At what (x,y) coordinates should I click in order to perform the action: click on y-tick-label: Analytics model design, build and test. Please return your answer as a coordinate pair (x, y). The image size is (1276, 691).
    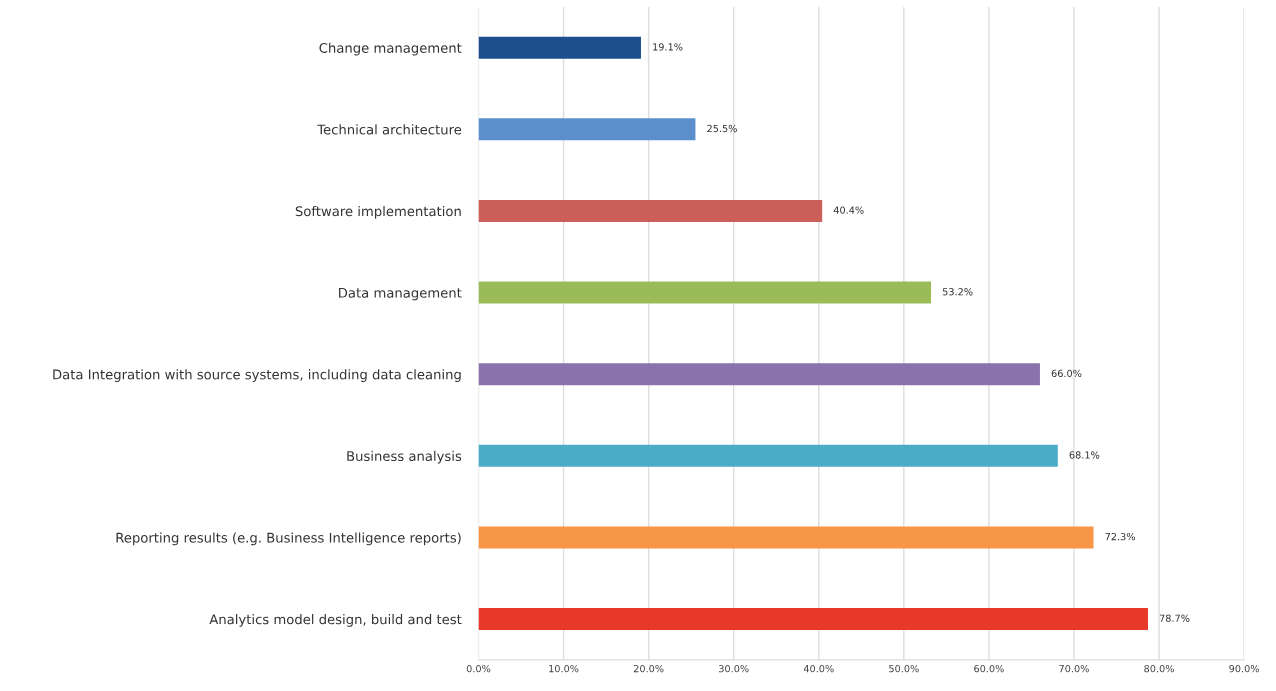
    Looking at the image, I should click on (335, 620).